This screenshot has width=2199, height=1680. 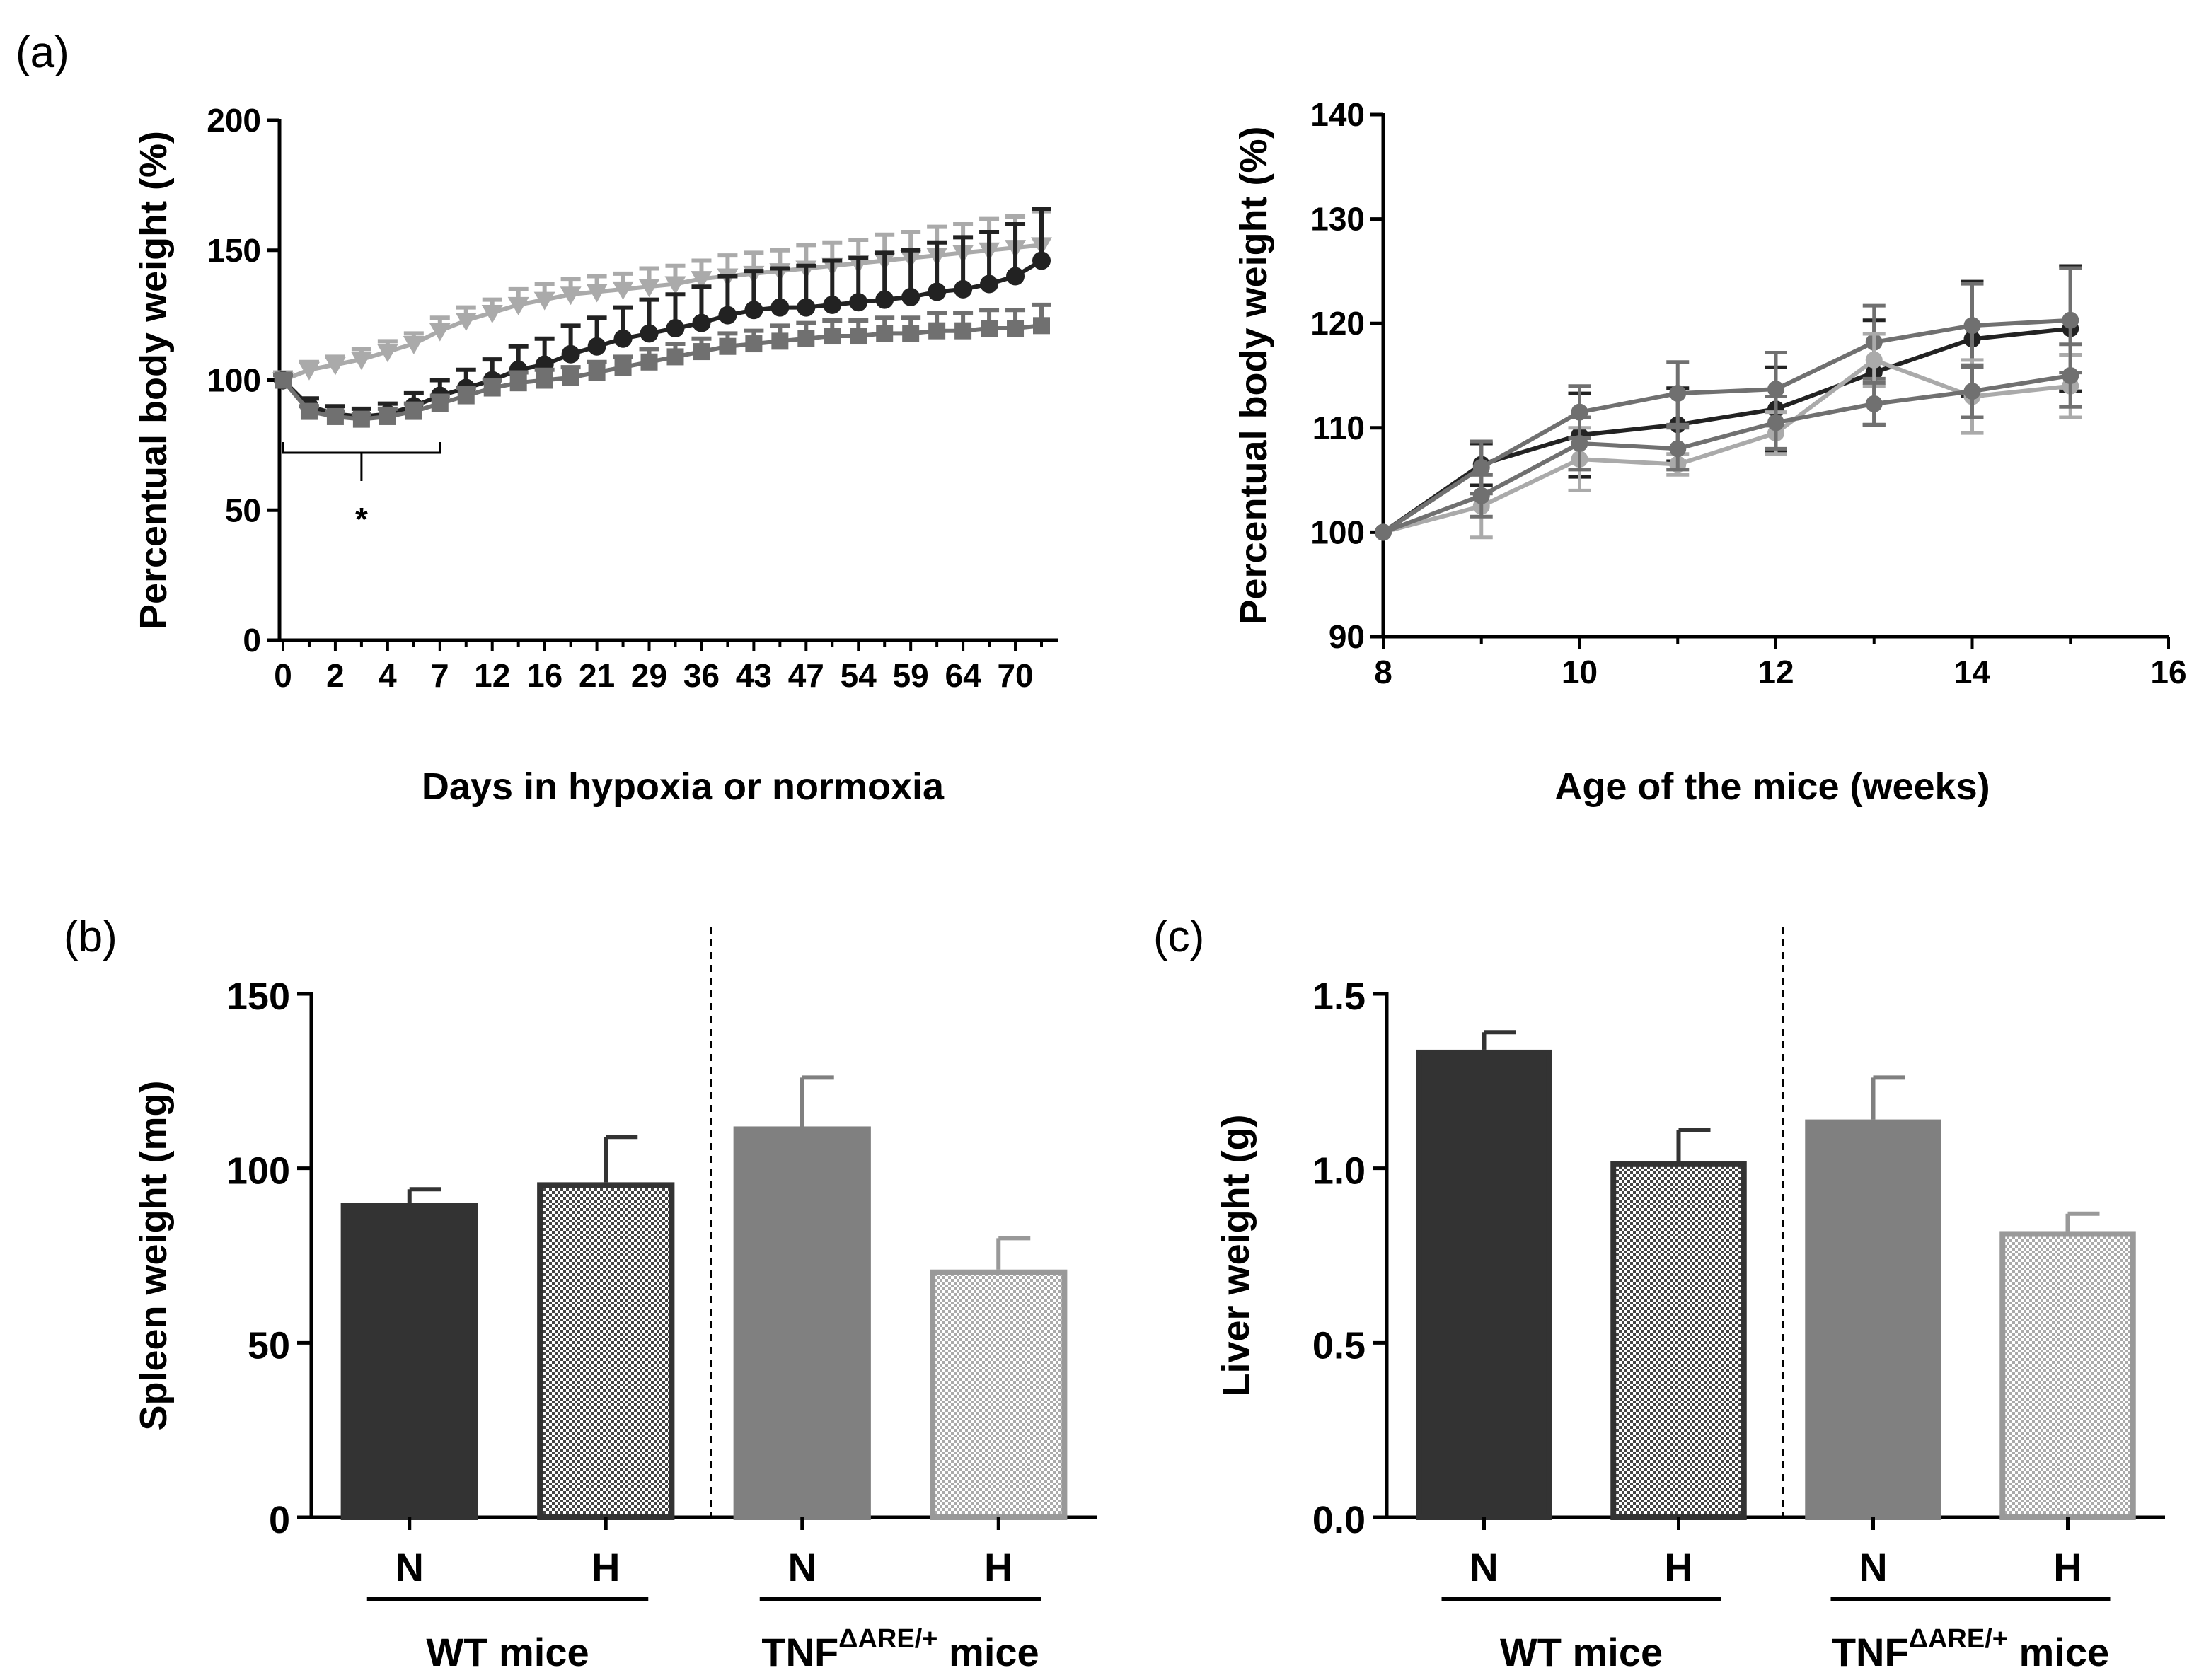 What do you see at coordinates (361, 490) in the screenshot?
I see `significance-bracket: *` at bounding box center [361, 490].